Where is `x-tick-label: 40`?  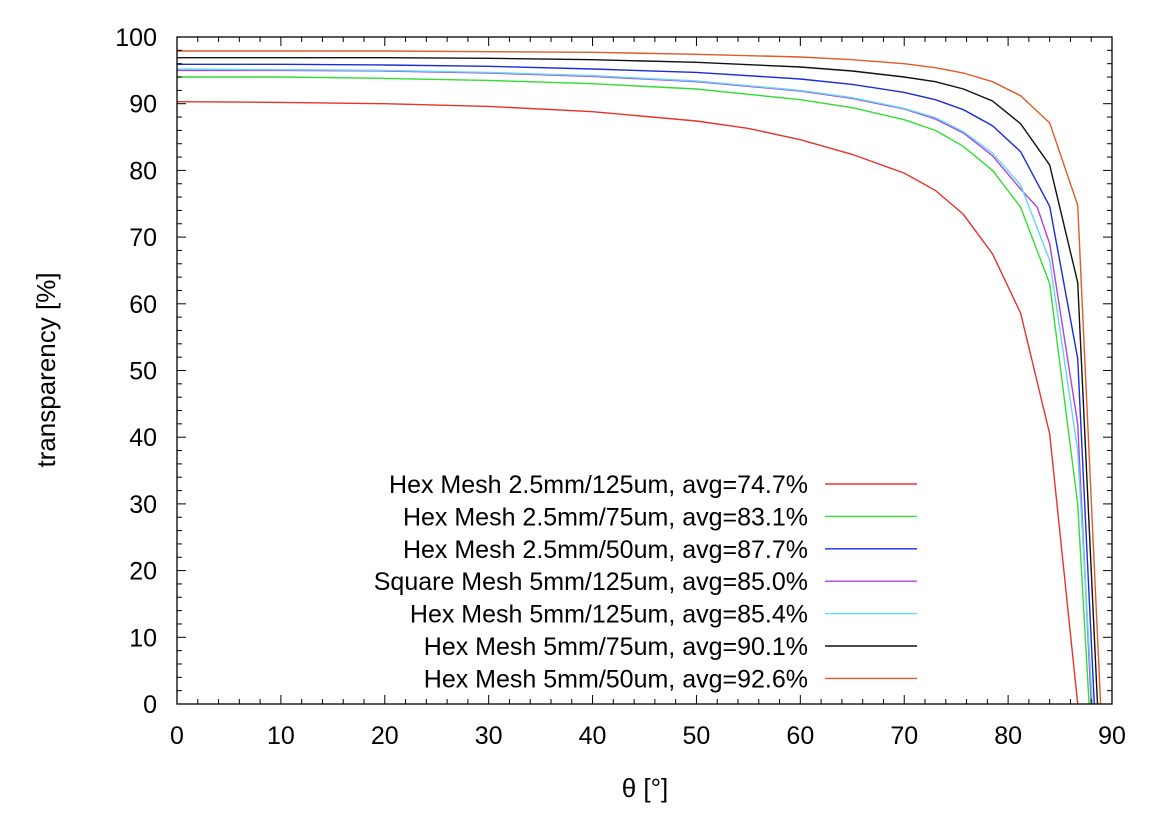 x-tick-label: 40 is located at coordinates (593, 736).